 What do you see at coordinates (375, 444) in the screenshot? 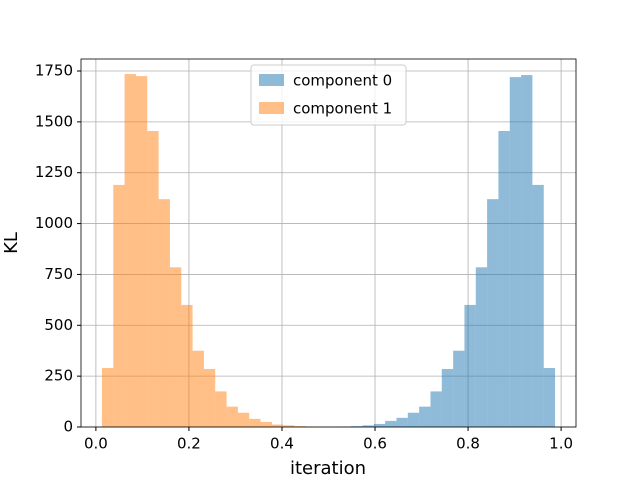
I see `x-tick-label: 0.6` at bounding box center [375, 444].